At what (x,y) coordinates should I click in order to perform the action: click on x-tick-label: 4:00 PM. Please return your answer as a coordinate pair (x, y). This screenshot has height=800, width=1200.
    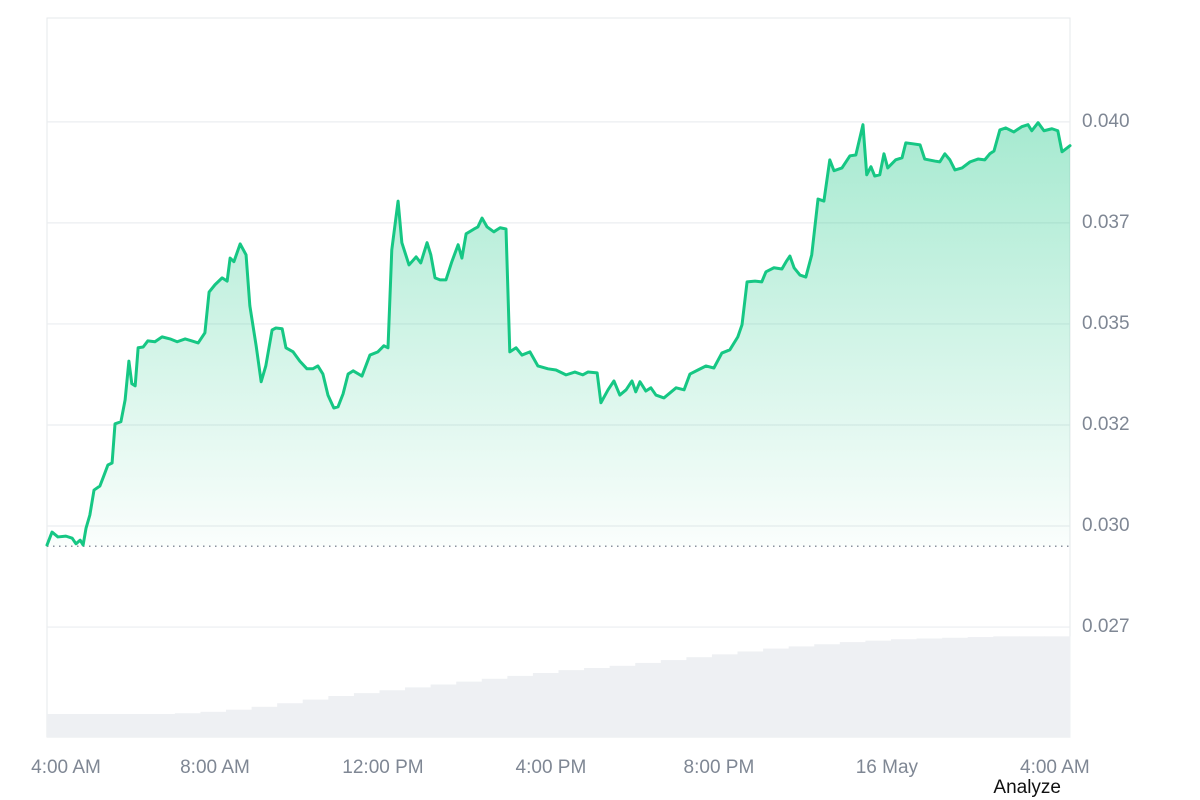
    Looking at the image, I should click on (551, 767).